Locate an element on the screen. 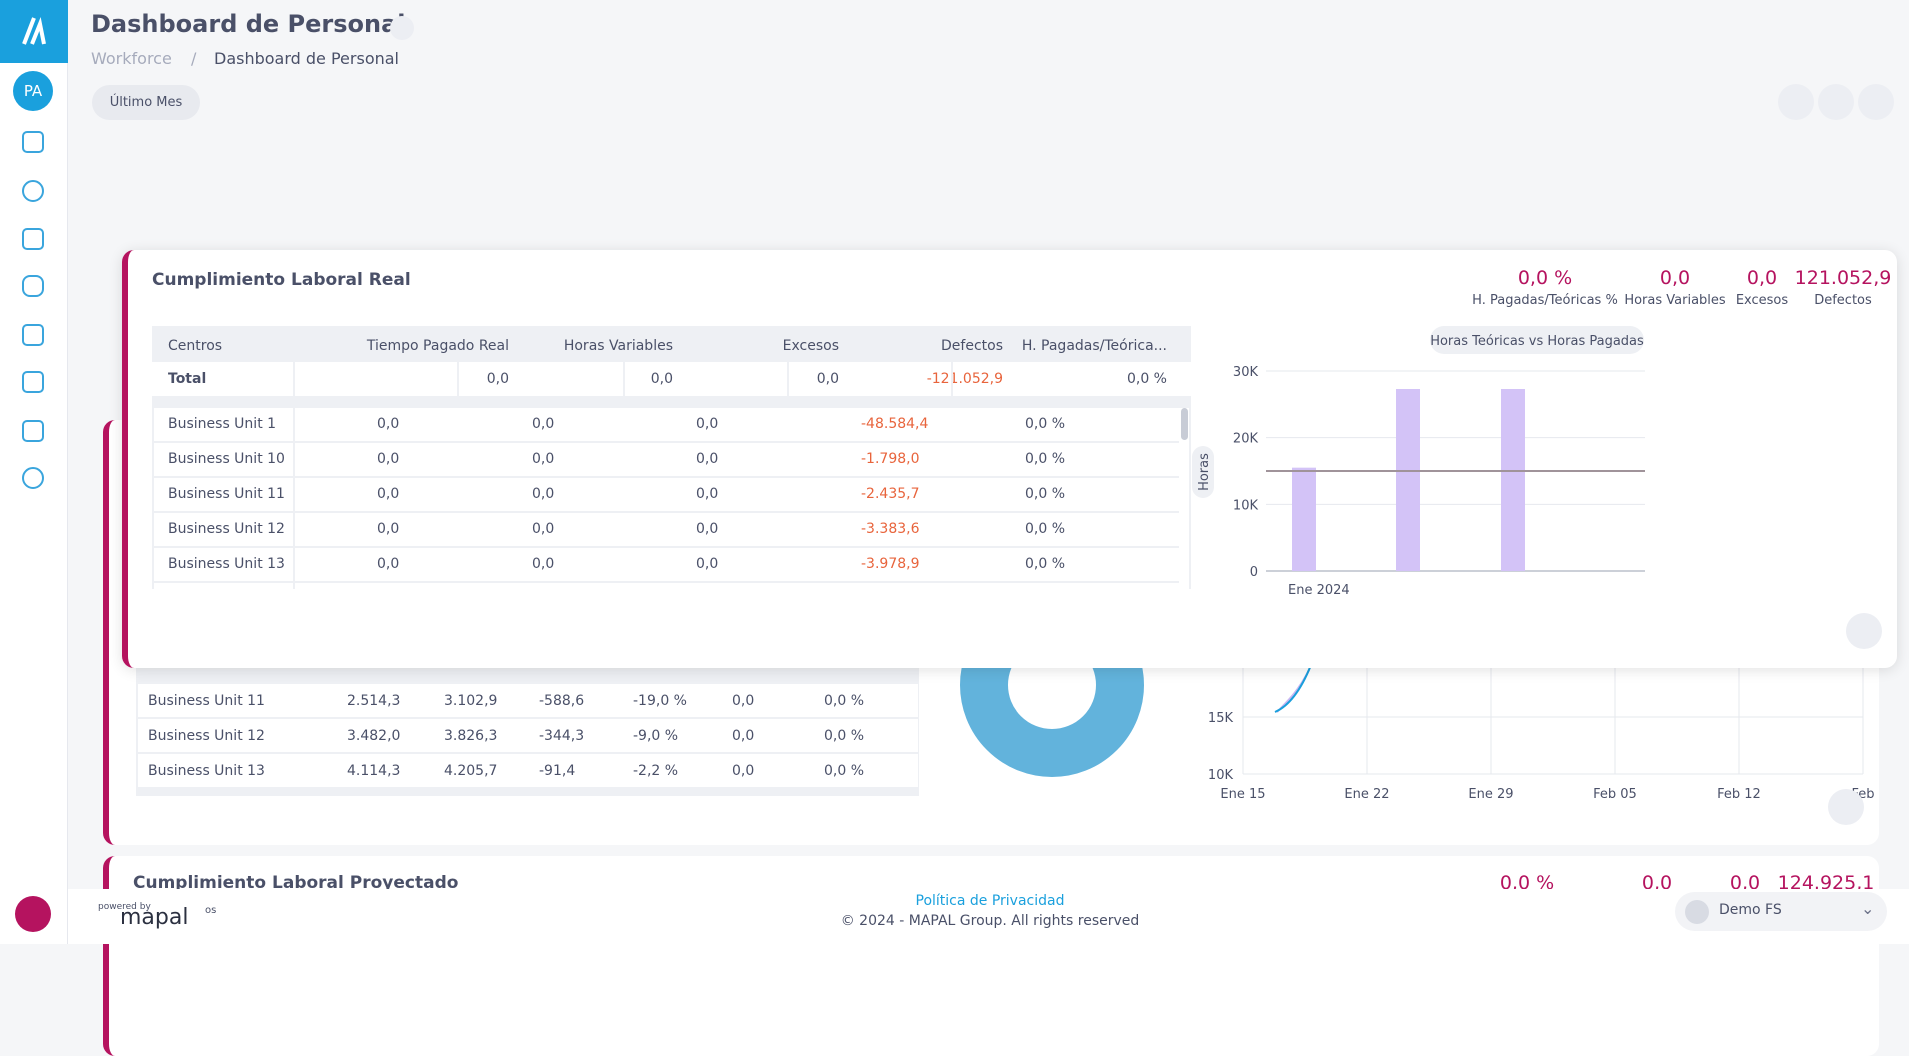 The height and width of the screenshot is (1056, 1909). avatar: PA is located at coordinates (33, 91).